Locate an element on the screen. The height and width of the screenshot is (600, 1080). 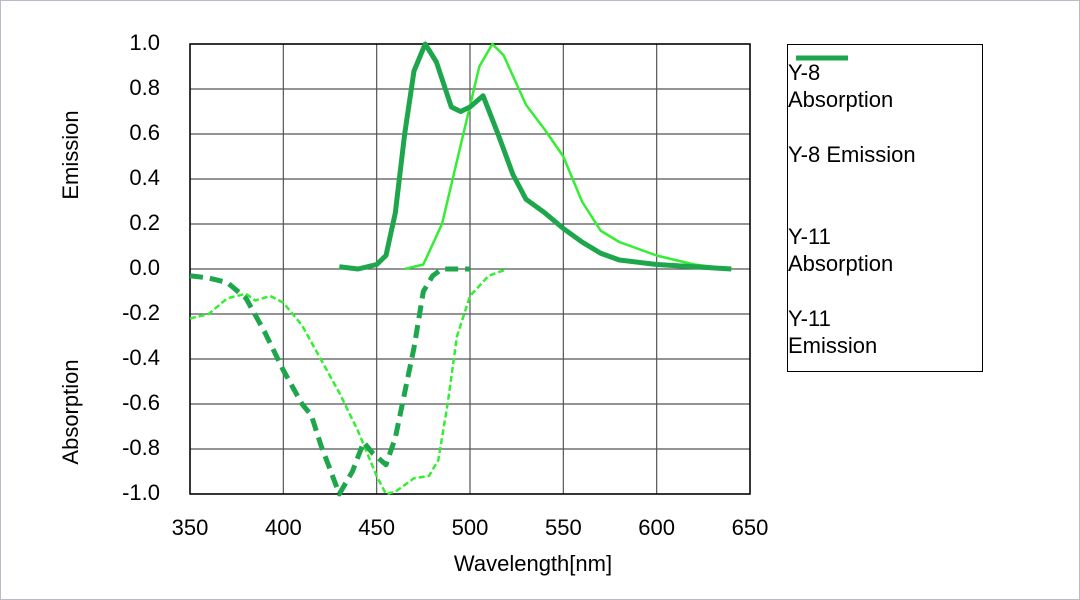
x-tick-label: 350 is located at coordinates (190, 527).